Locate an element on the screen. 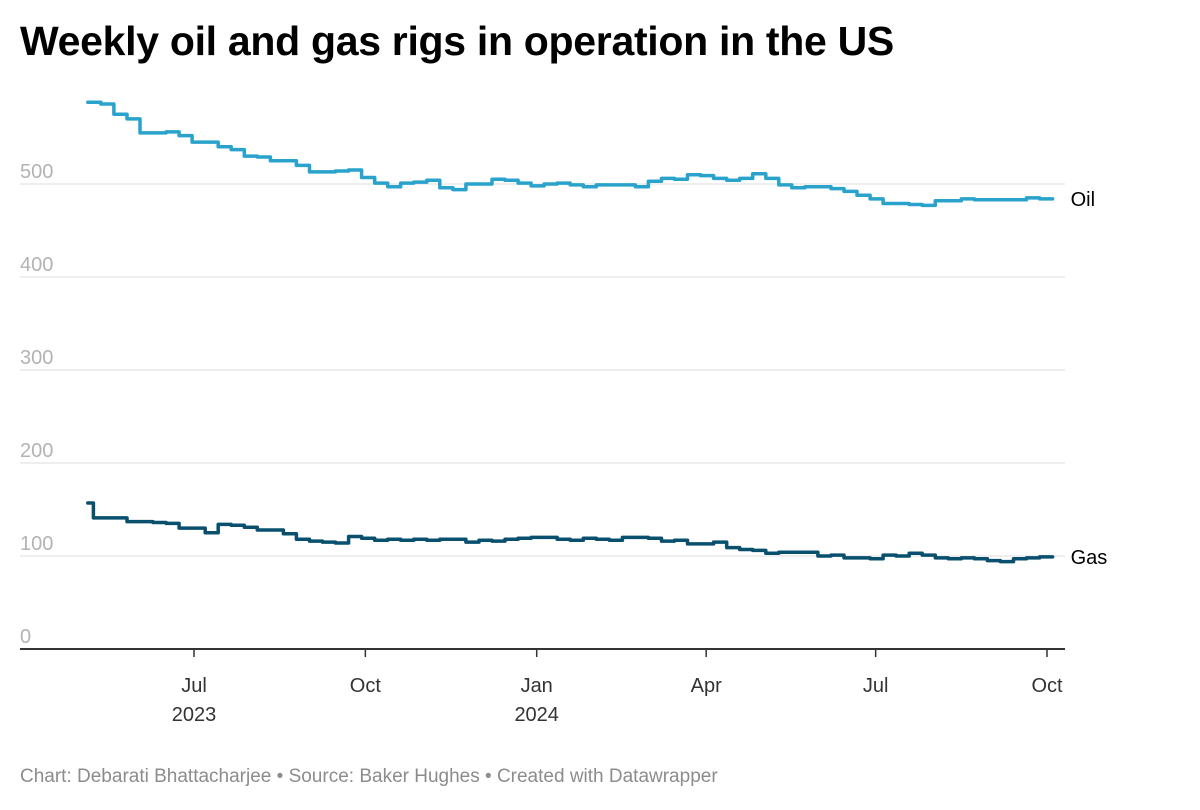 This screenshot has width=1200, height=810. series-line-gas is located at coordinates (570, 532).